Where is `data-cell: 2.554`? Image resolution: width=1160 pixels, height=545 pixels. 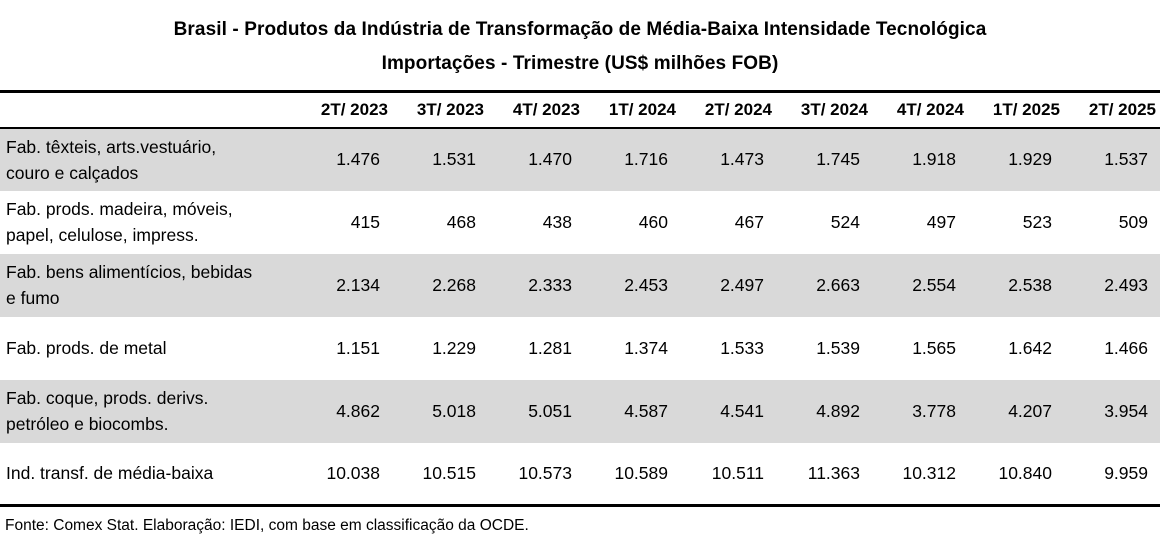 data-cell: 2.554 is located at coordinates (934, 284).